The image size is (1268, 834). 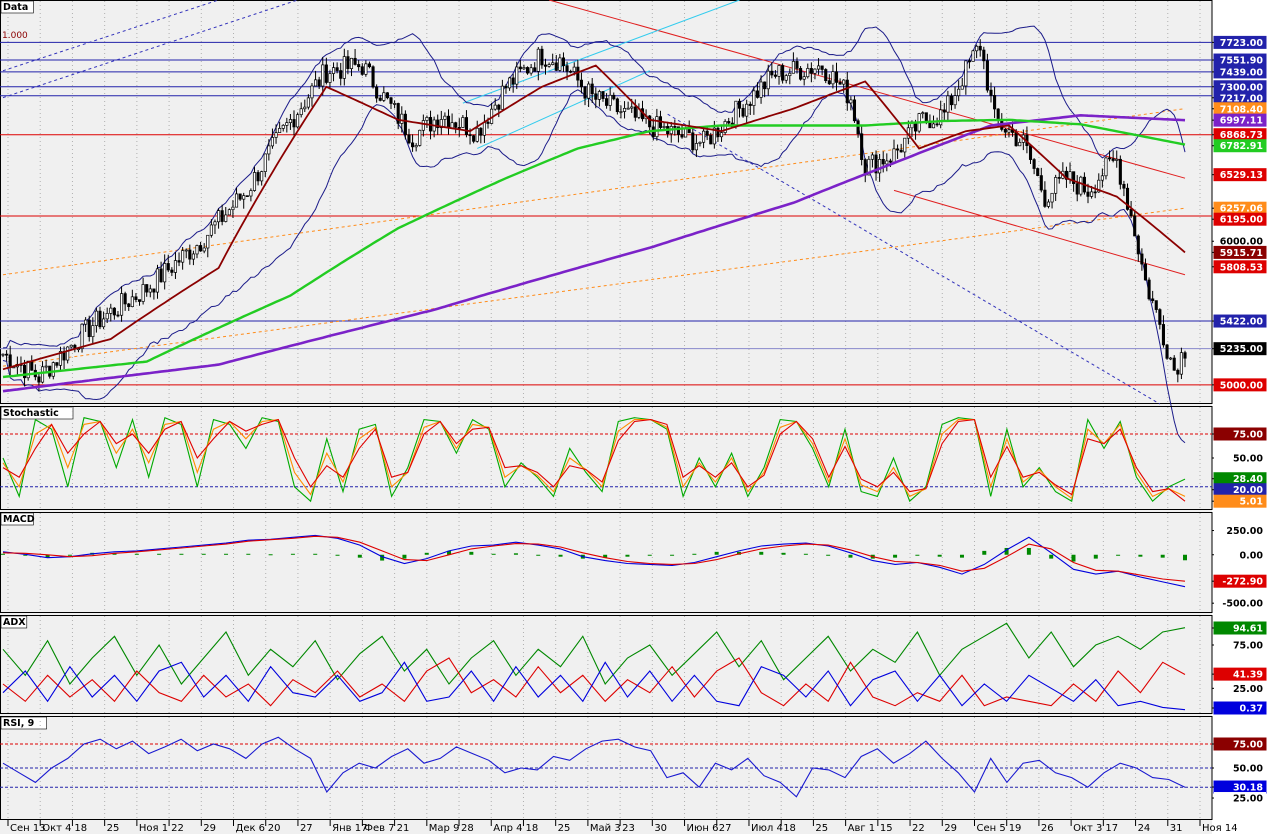 I want to click on price-tag: 6782.91, so click(x=1239, y=146).